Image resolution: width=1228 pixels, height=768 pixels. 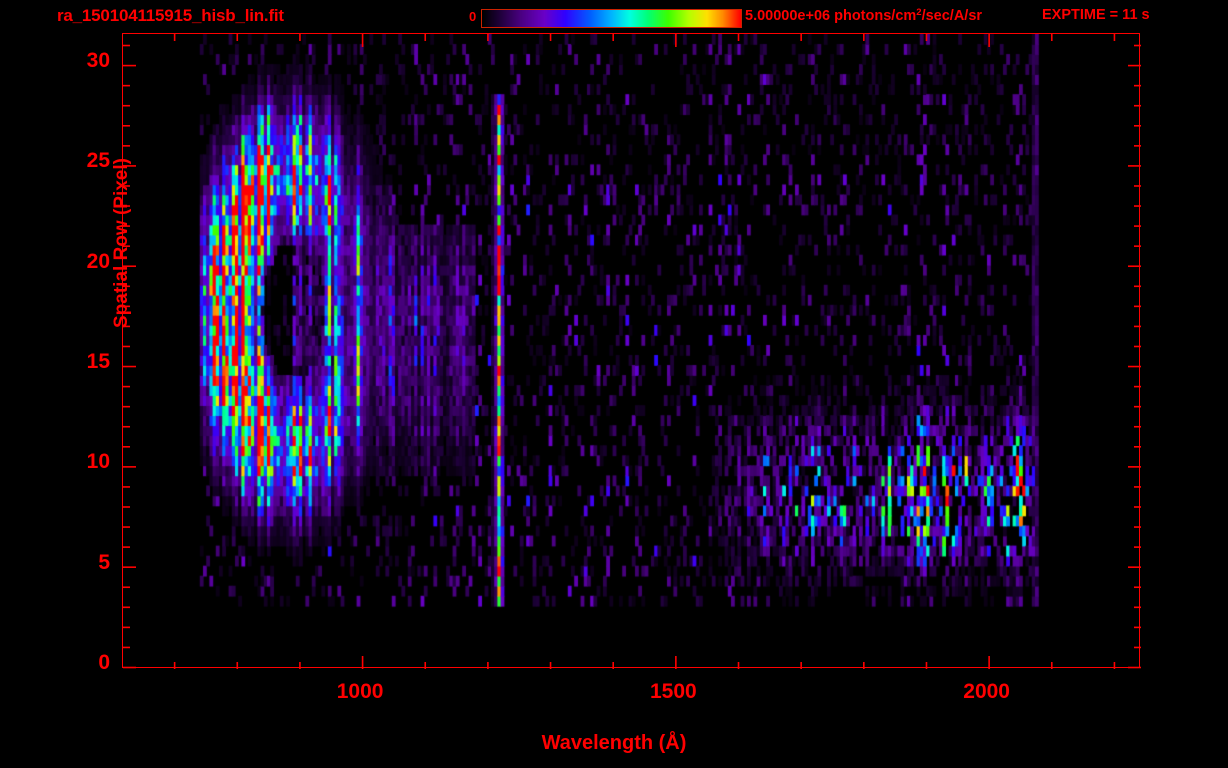 I want to click on x-tick-label: 1500, so click(x=673, y=691).